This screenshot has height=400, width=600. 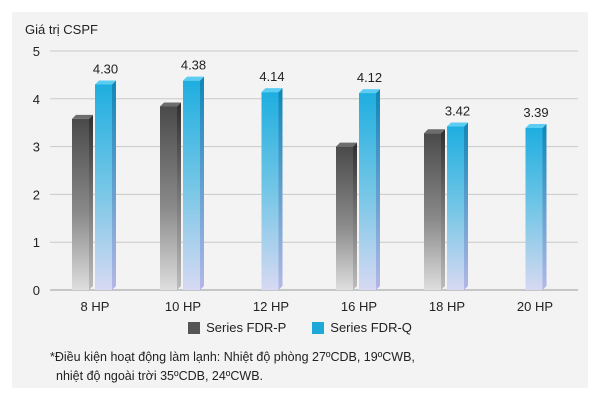 I want to click on data-label: 3.39, so click(x=535, y=112).